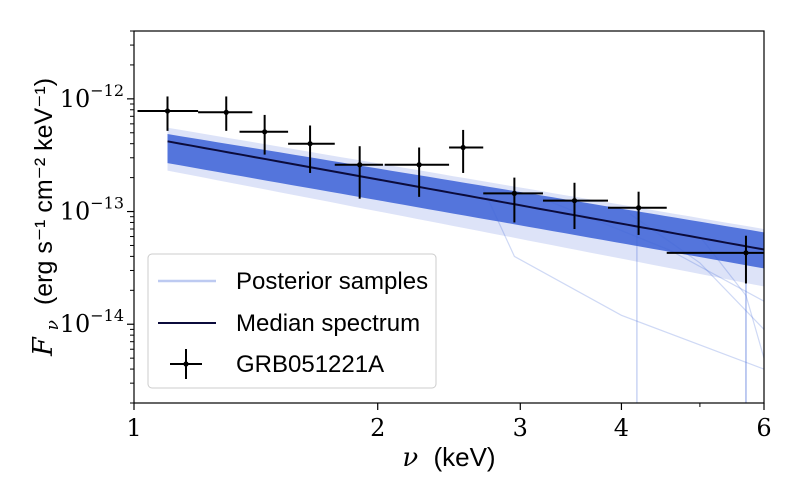  I want to click on y-tick-label: 10−13, so click(92, 210).